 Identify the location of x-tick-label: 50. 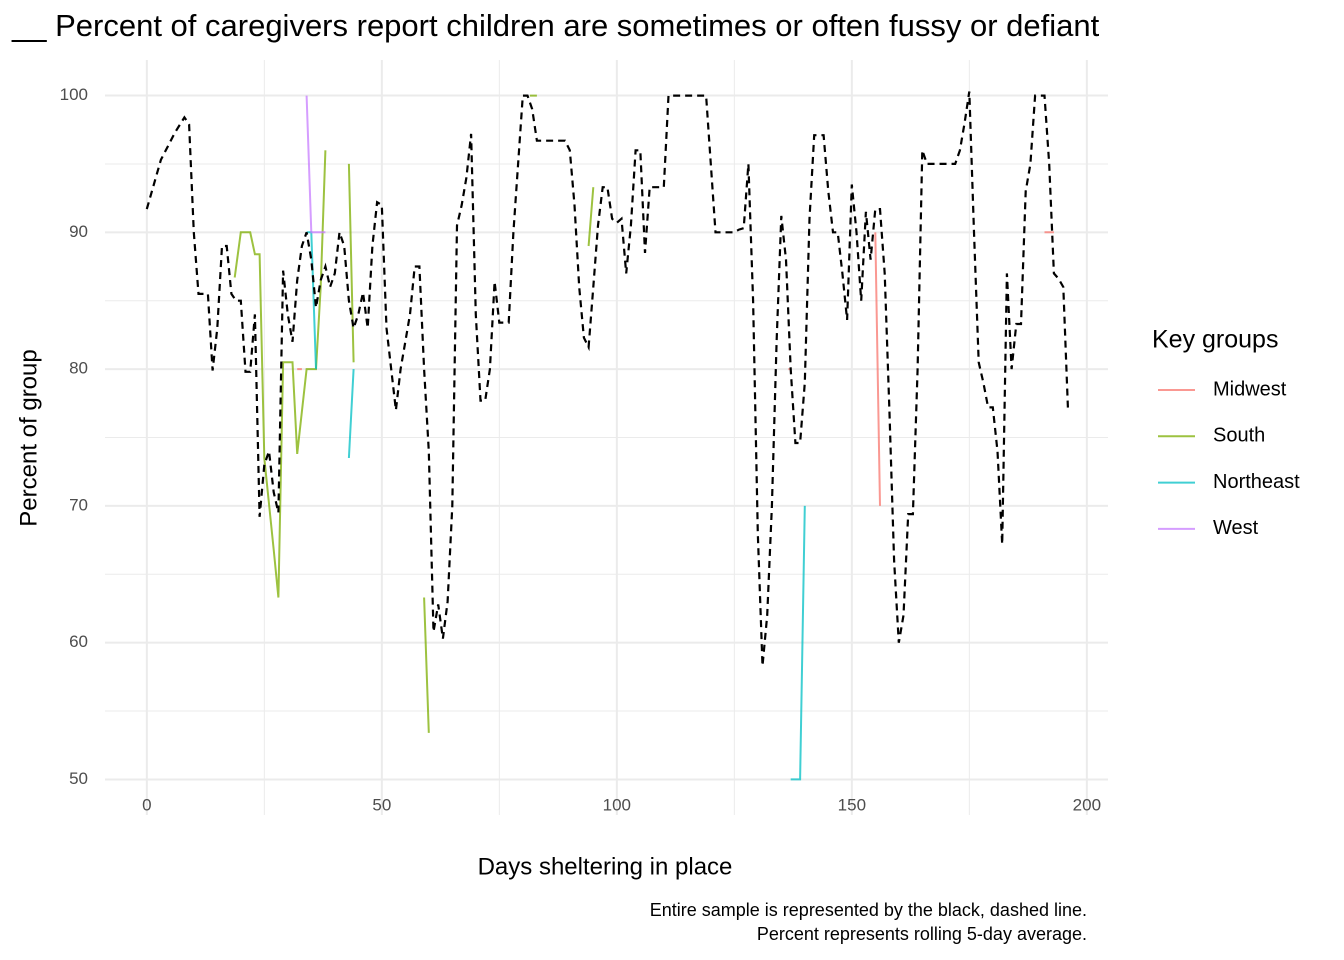
(381, 804).